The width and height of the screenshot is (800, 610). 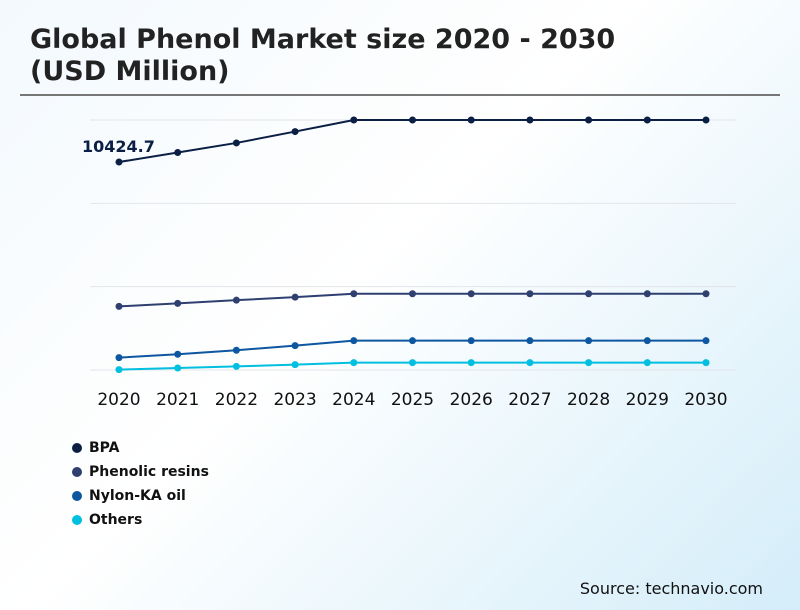 I want to click on legend-item: Others, so click(x=140, y=520).